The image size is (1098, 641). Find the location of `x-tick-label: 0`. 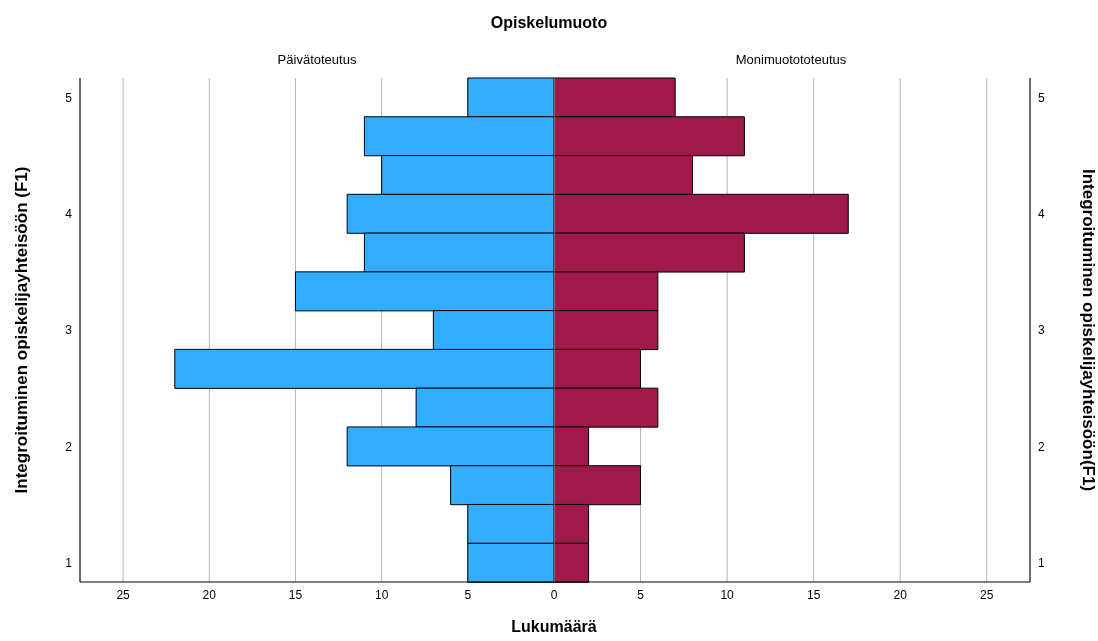

x-tick-label: 0 is located at coordinates (554, 594).